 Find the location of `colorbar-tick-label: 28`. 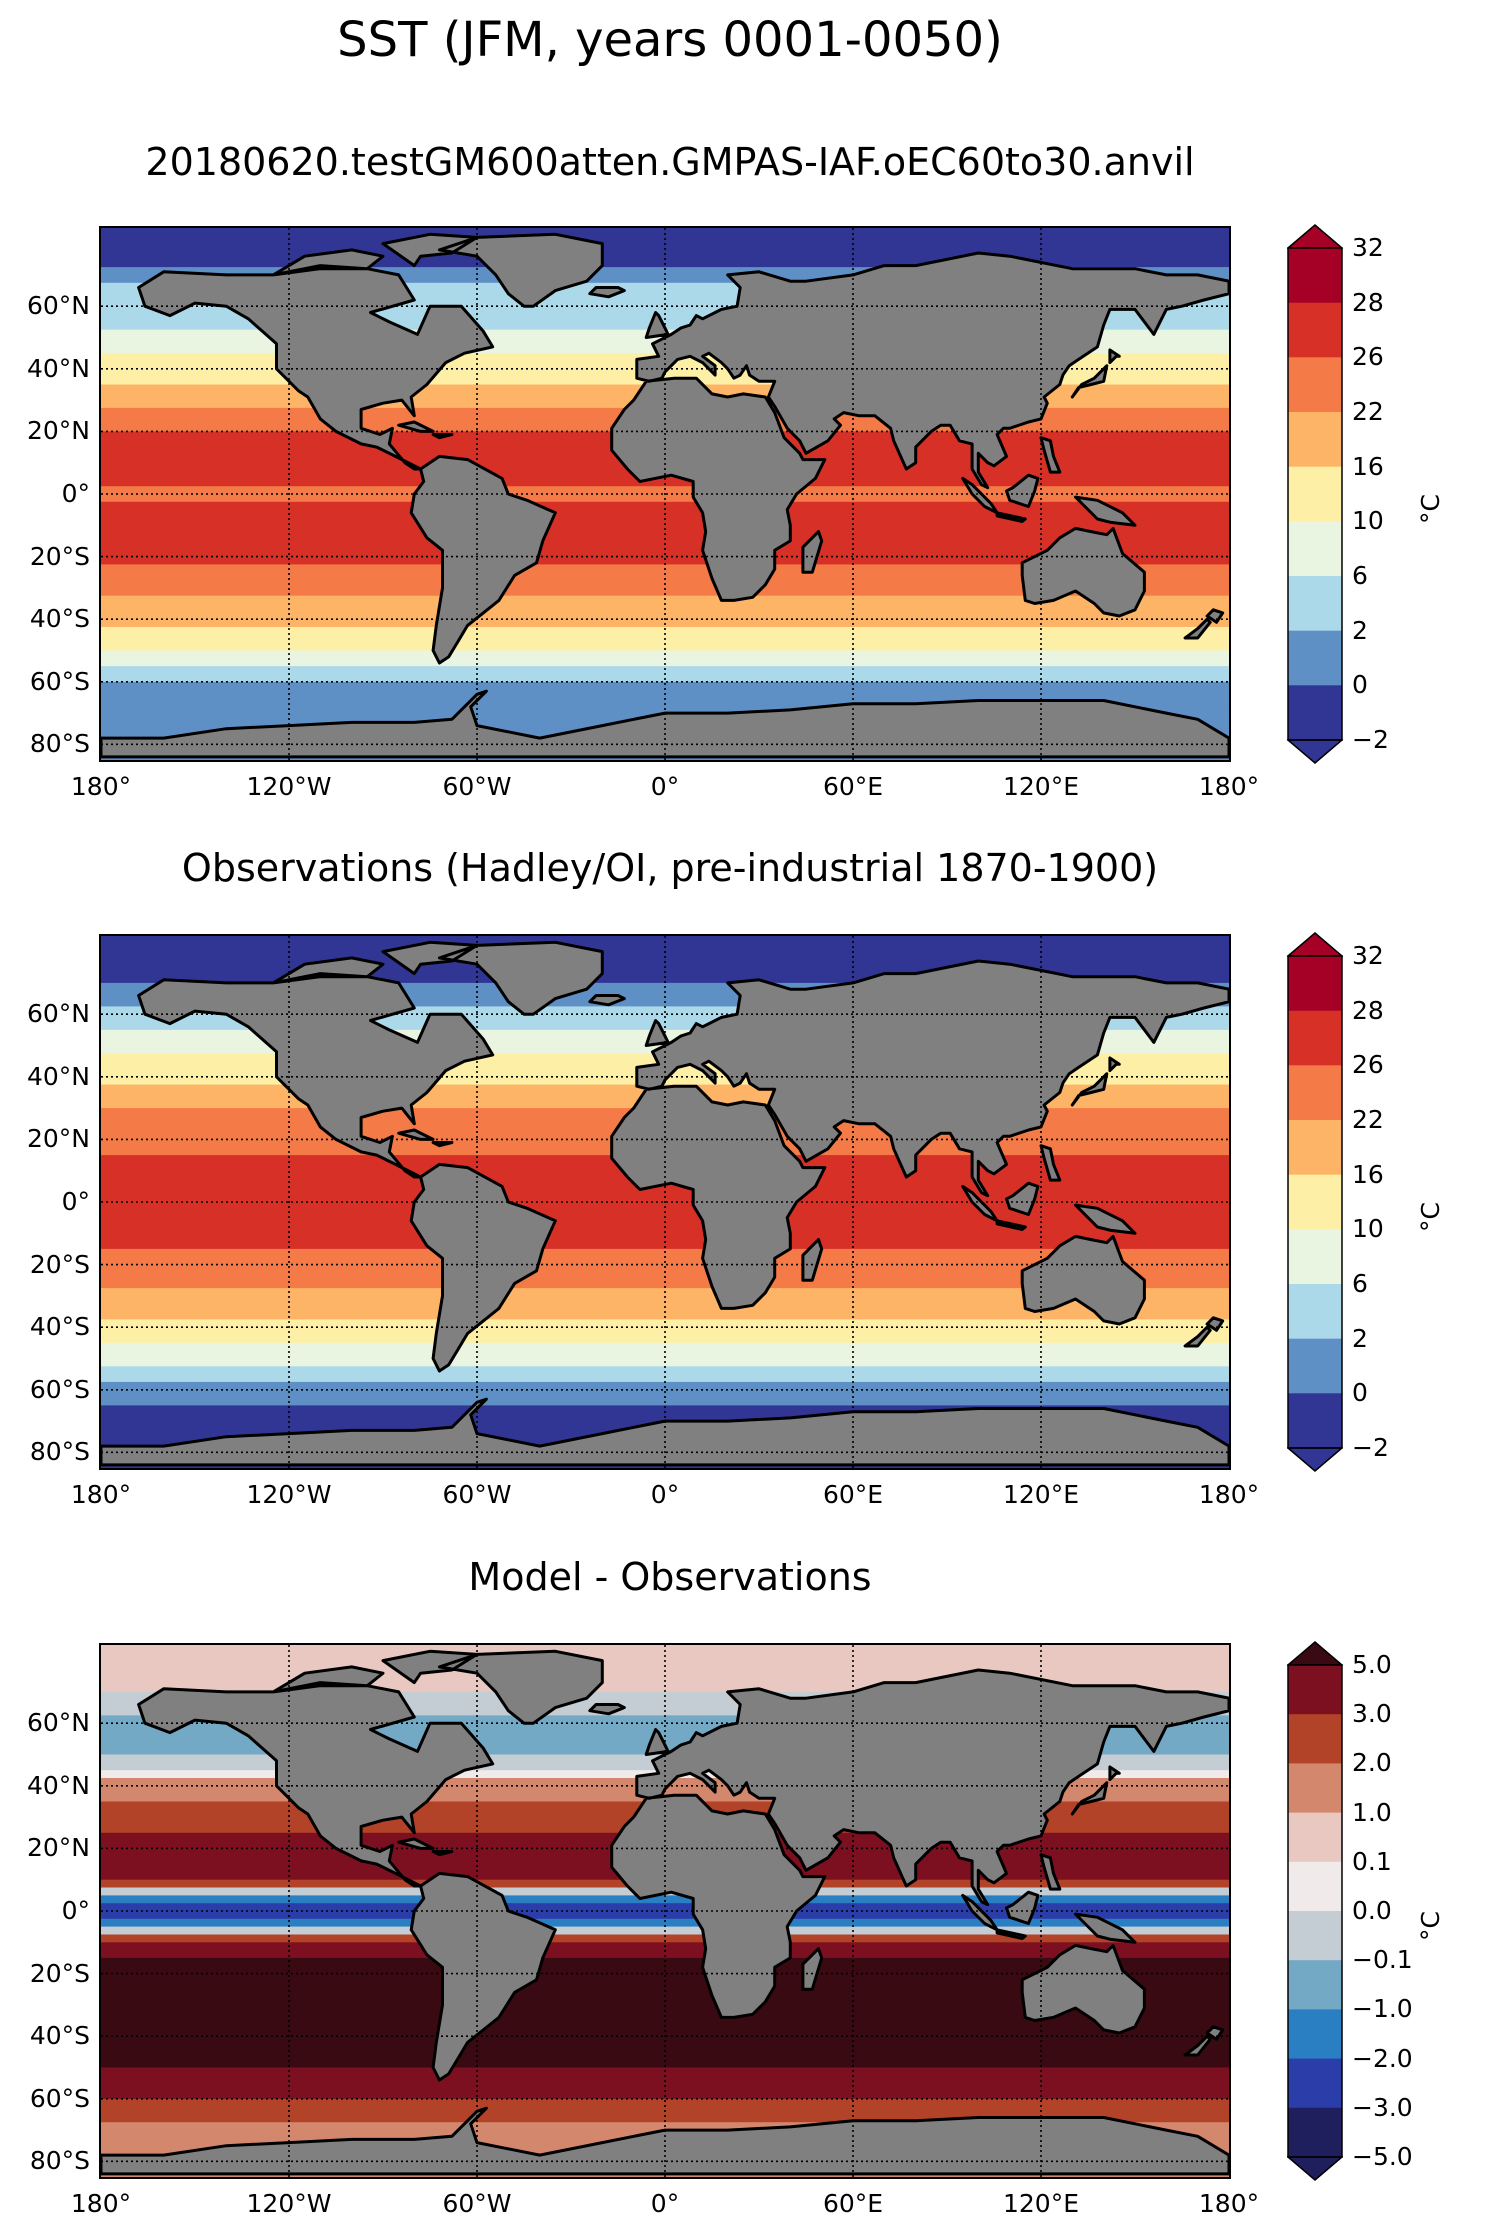

colorbar-tick-label: 28 is located at coordinates (1368, 1010).